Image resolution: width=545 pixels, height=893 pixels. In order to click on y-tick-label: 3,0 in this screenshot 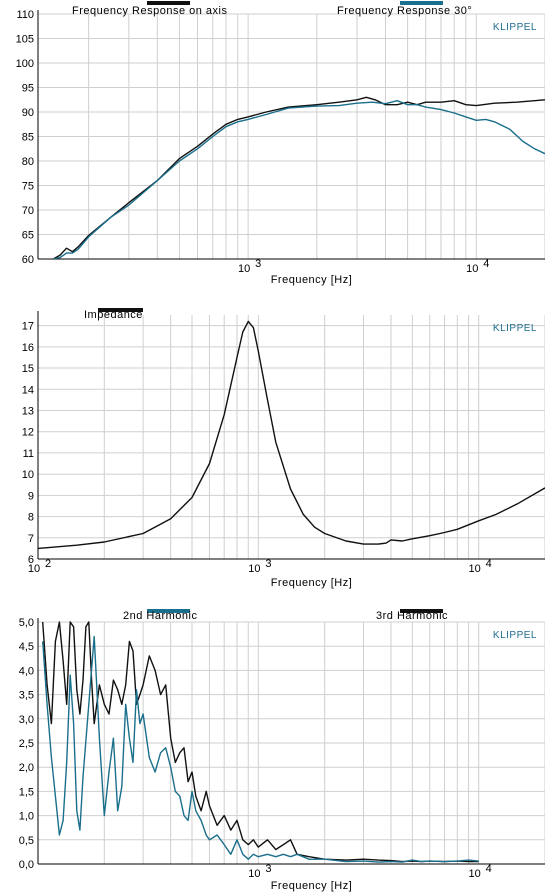, I will do `click(26, 720)`.